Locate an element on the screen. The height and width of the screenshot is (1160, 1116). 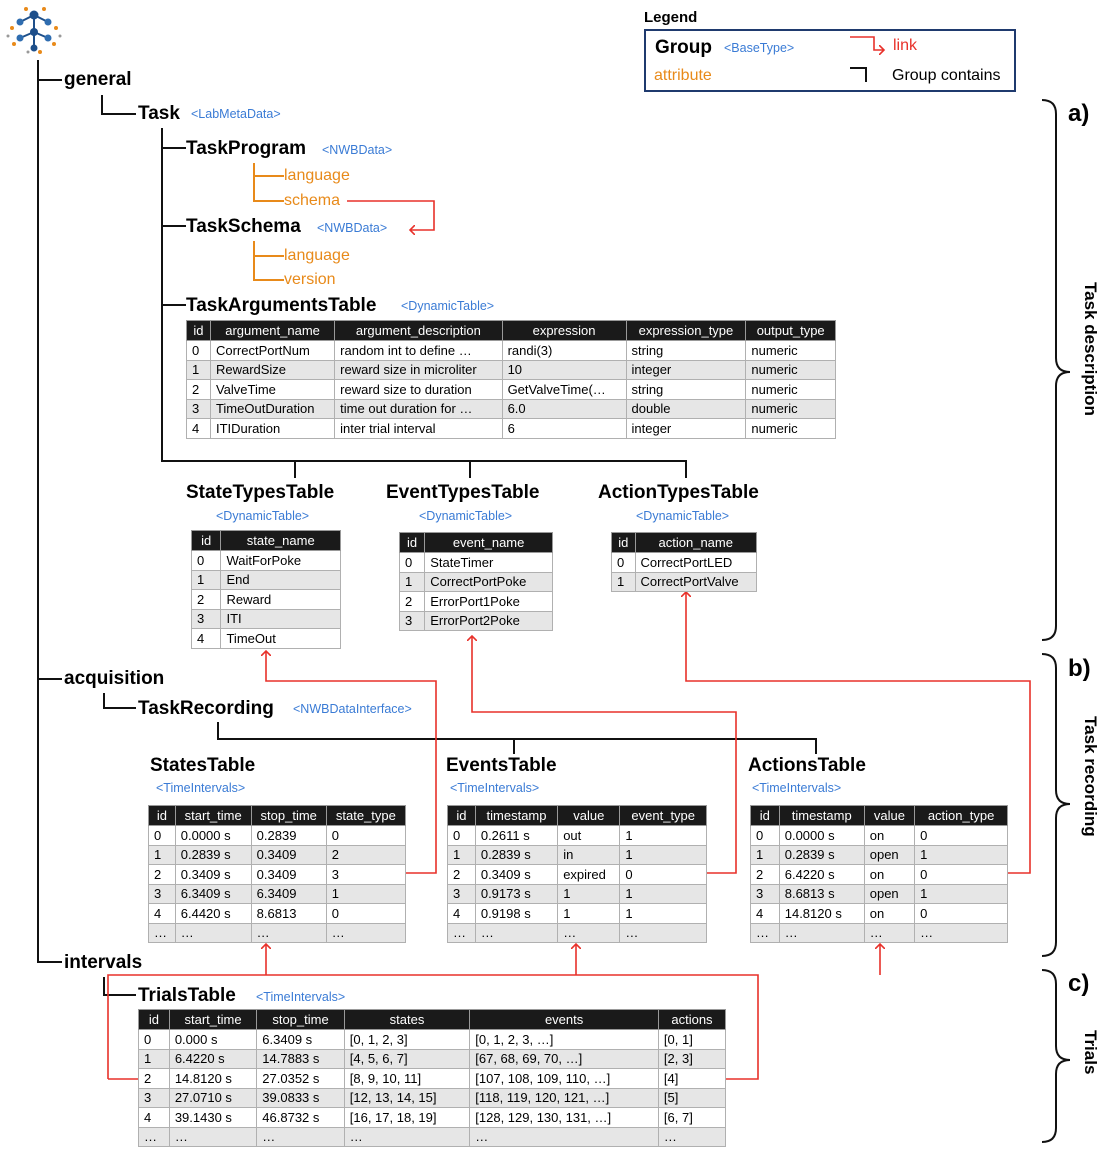
table-cell: 46.8732 s is located at coordinates (300, 1117).